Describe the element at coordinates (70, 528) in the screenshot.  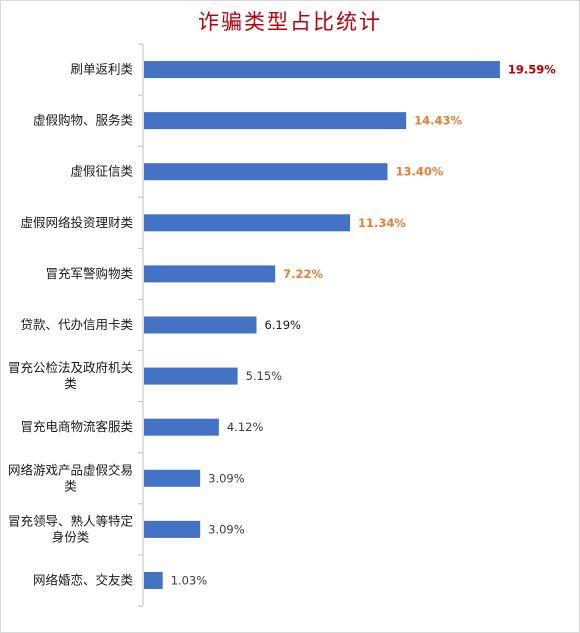
I see `category-label: 冒充领导、熟人等特定身份类` at that location.